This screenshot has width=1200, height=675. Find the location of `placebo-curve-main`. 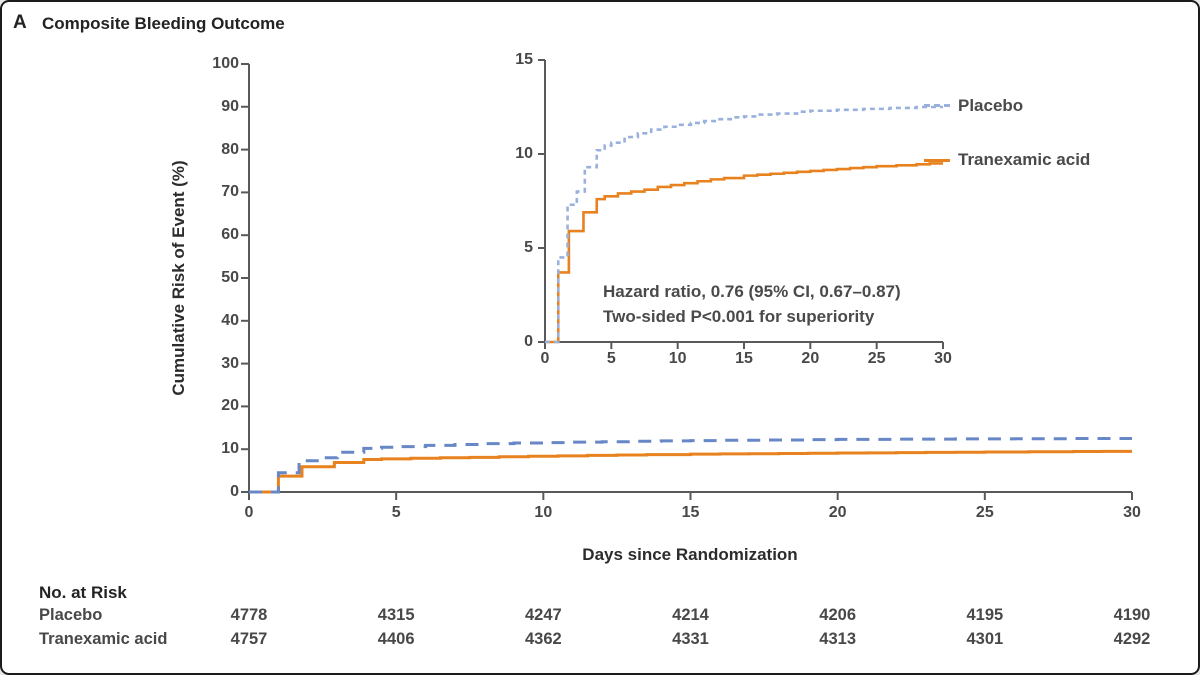

placebo-curve-main is located at coordinates (690, 465).